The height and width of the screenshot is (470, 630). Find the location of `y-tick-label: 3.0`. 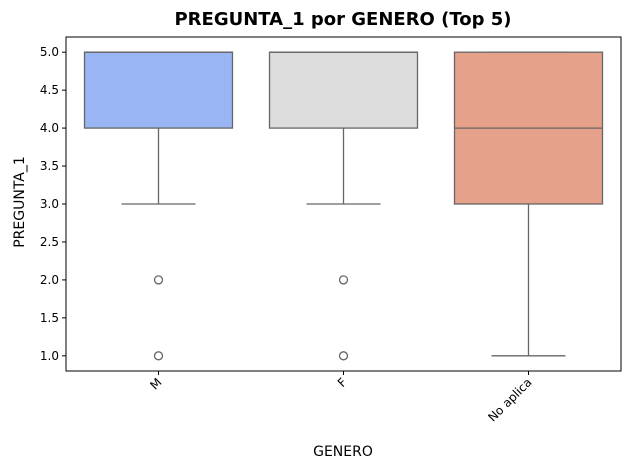

y-tick-label: 3.0 is located at coordinates (49, 204).